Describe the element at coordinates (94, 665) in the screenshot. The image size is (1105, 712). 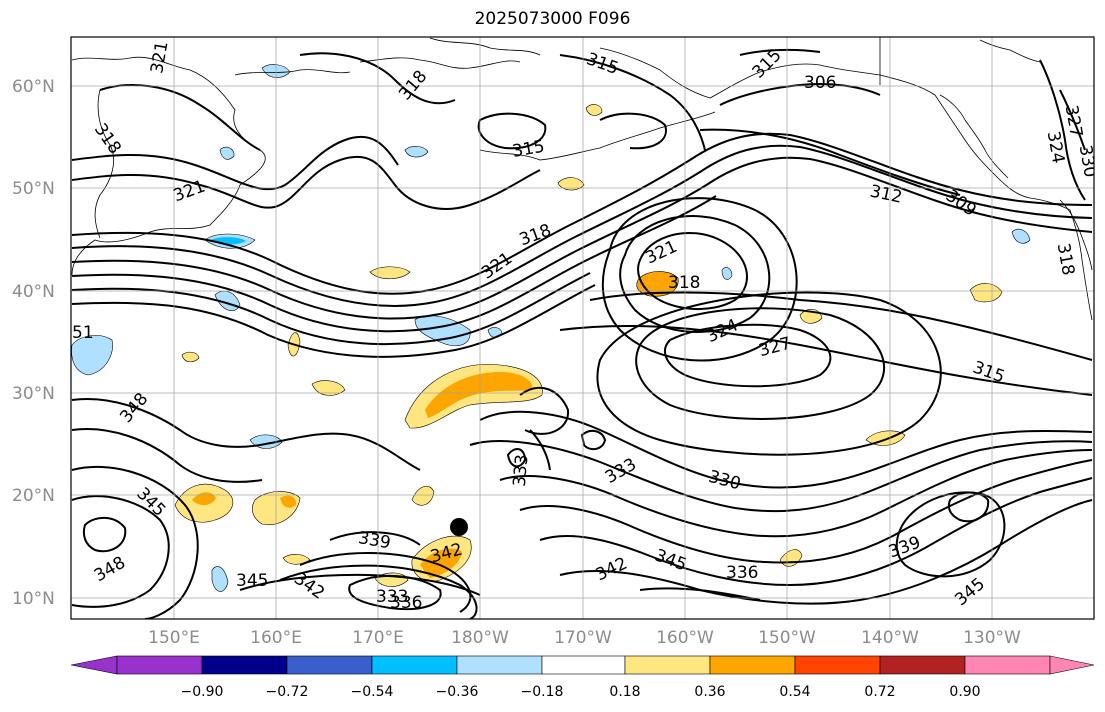
I see `colorbar-extend-low` at that location.